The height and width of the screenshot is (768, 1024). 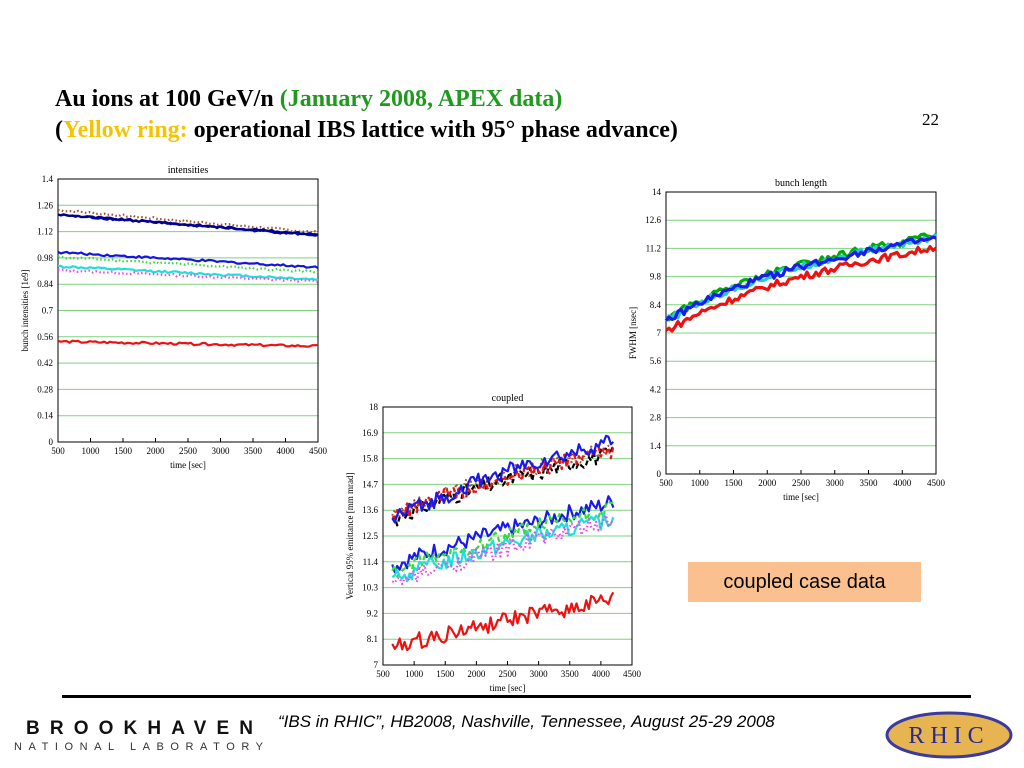 What do you see at coordinates (653, 220) in the screenshot?
I see `y-tick-label: 12.6` at bounding box center [653, 220].